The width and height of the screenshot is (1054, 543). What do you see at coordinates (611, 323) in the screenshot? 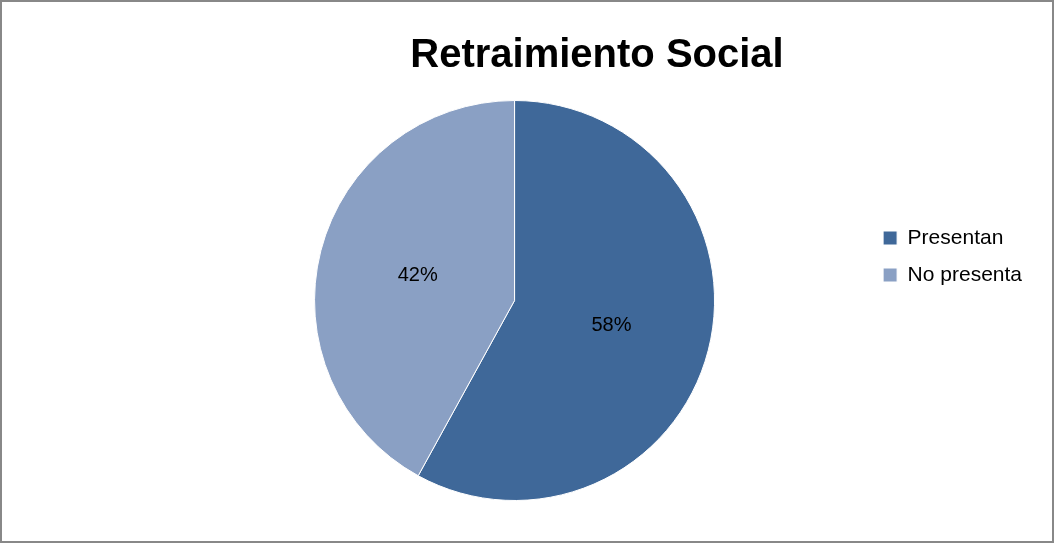
I see `data-label: 58%` at bounding box center [611, 323].